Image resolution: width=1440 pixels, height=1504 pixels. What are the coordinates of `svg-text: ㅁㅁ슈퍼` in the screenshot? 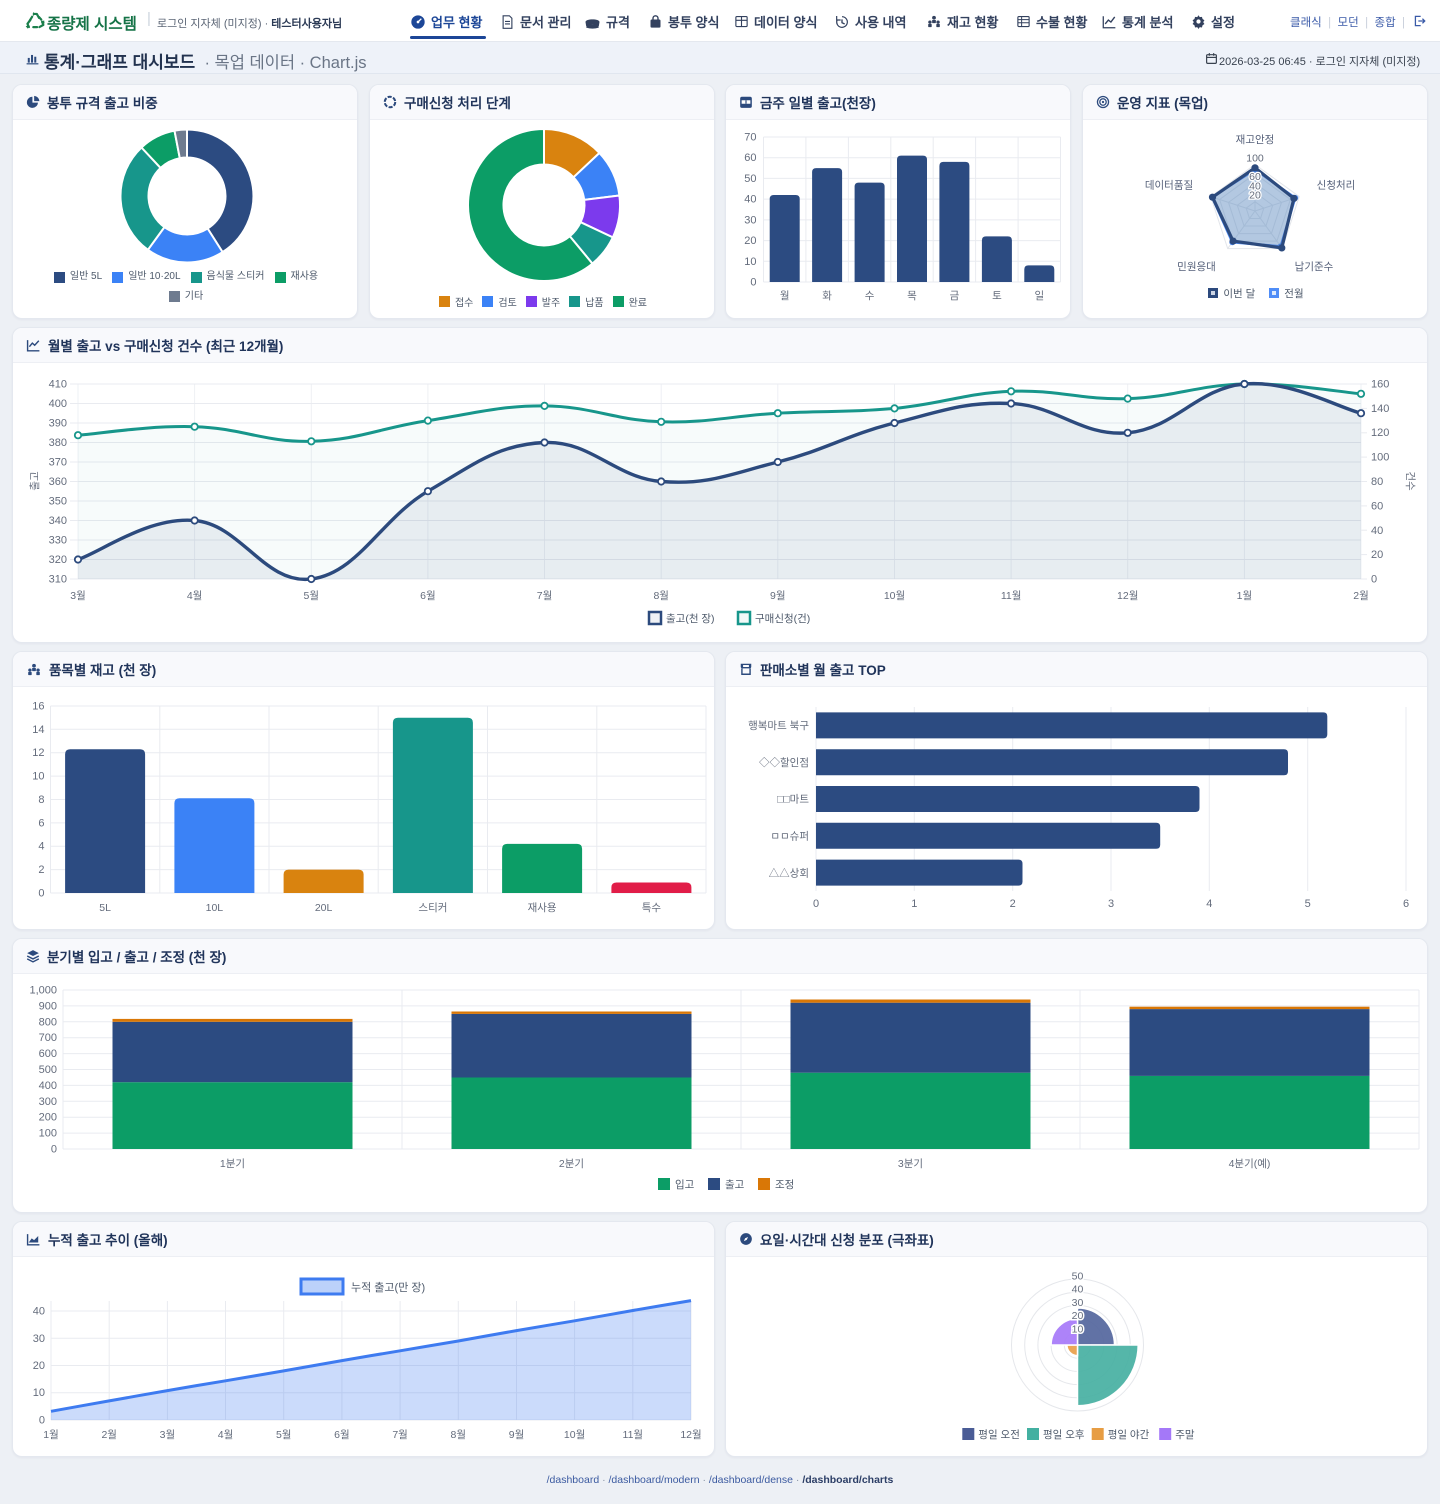 It's located at (789, 837).